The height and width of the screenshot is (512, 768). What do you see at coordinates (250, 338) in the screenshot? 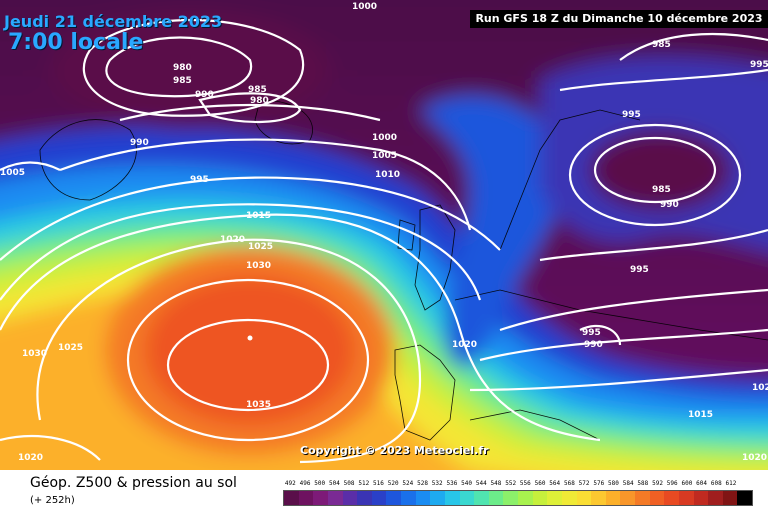
I see `high-center-marker` at bounding box center [250, 338].